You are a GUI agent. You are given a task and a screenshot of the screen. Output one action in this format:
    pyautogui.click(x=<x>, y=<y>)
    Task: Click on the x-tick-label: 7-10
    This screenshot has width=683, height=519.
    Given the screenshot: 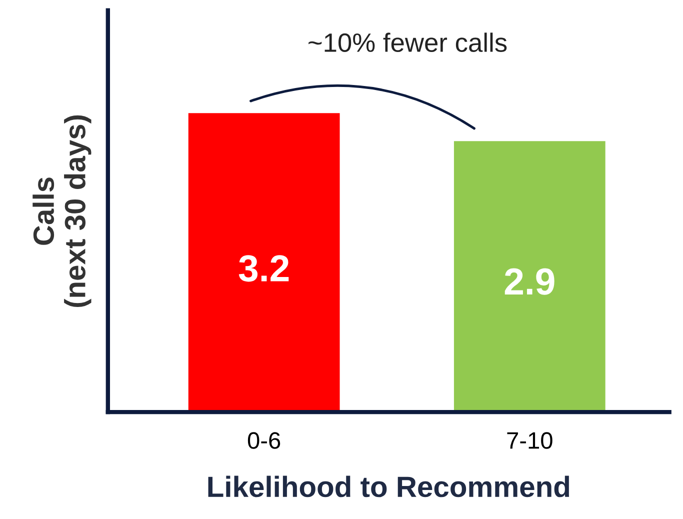 What is the action you would take?
    pyautogui.click(x=529, y=440)
    